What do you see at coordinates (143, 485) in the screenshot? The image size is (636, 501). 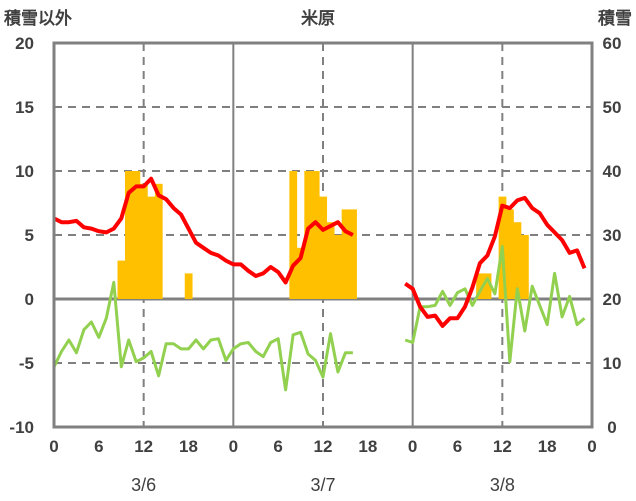 I see `day-label: 3/6` at bounding box center [143, 485].